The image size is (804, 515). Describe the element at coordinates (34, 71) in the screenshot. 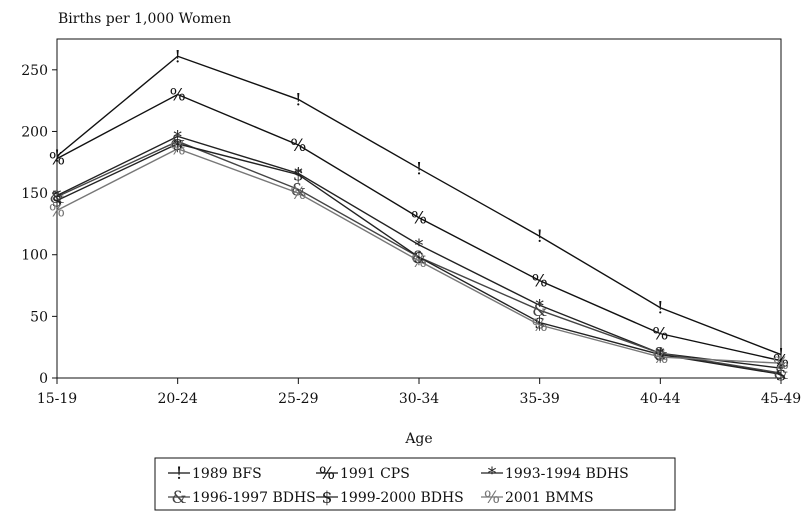

I see `y-tick-label: 250` at that location.